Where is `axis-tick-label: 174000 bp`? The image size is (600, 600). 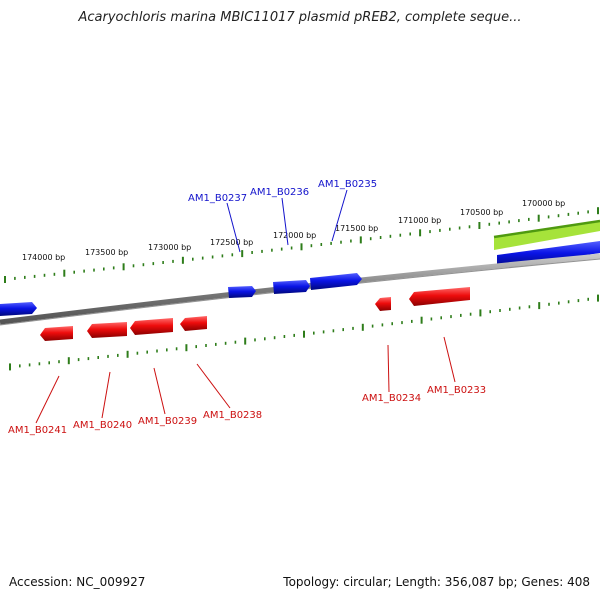 axis-tick-label: 174000 bp is located at coordinates (43, 257).